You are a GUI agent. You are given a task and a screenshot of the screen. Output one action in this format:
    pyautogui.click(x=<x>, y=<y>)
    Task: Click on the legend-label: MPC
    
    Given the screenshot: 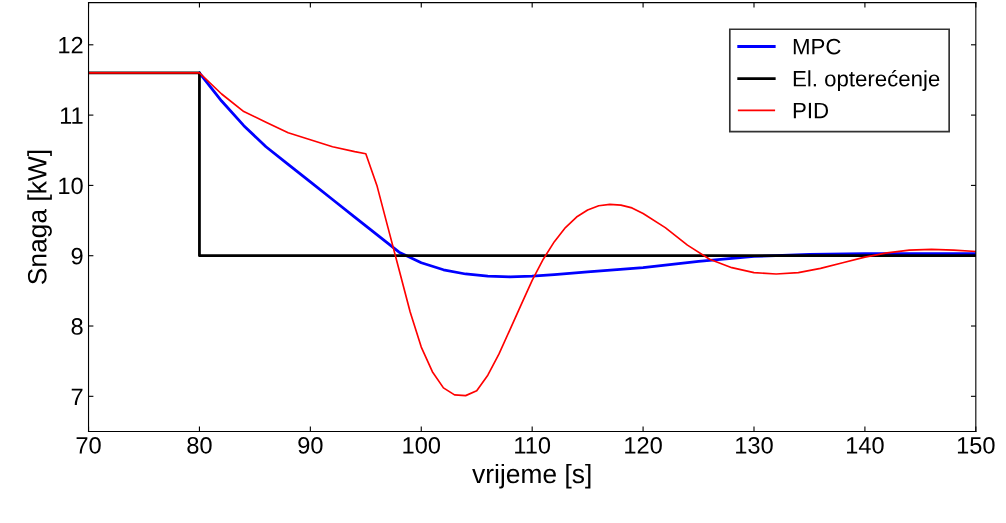 What is the action you would take?
    pyautogui.click(x=817, y=46)
    